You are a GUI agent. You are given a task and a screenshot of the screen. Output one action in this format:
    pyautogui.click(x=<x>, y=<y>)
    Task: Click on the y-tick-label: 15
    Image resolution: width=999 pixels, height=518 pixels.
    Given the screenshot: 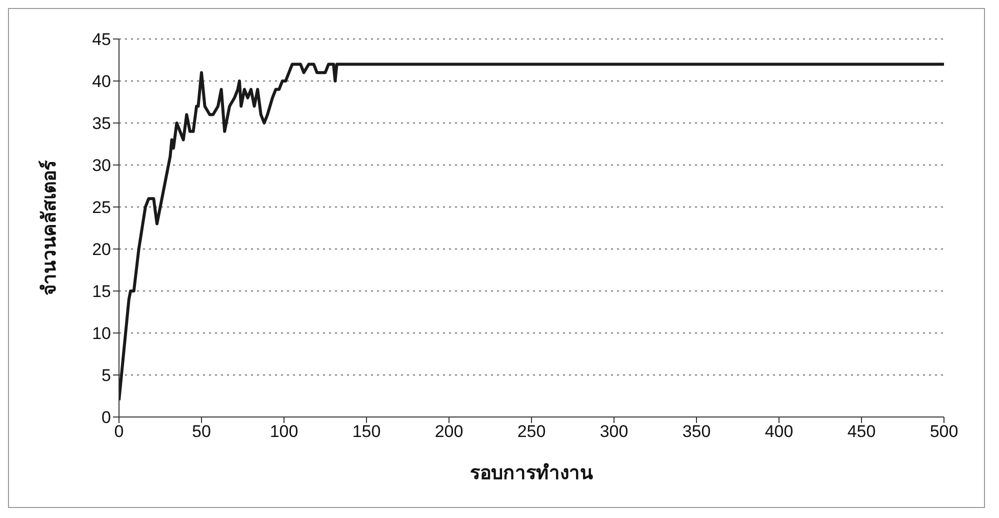 What is the action you would take?
    pyautogui.click(x=101, y=292)
    